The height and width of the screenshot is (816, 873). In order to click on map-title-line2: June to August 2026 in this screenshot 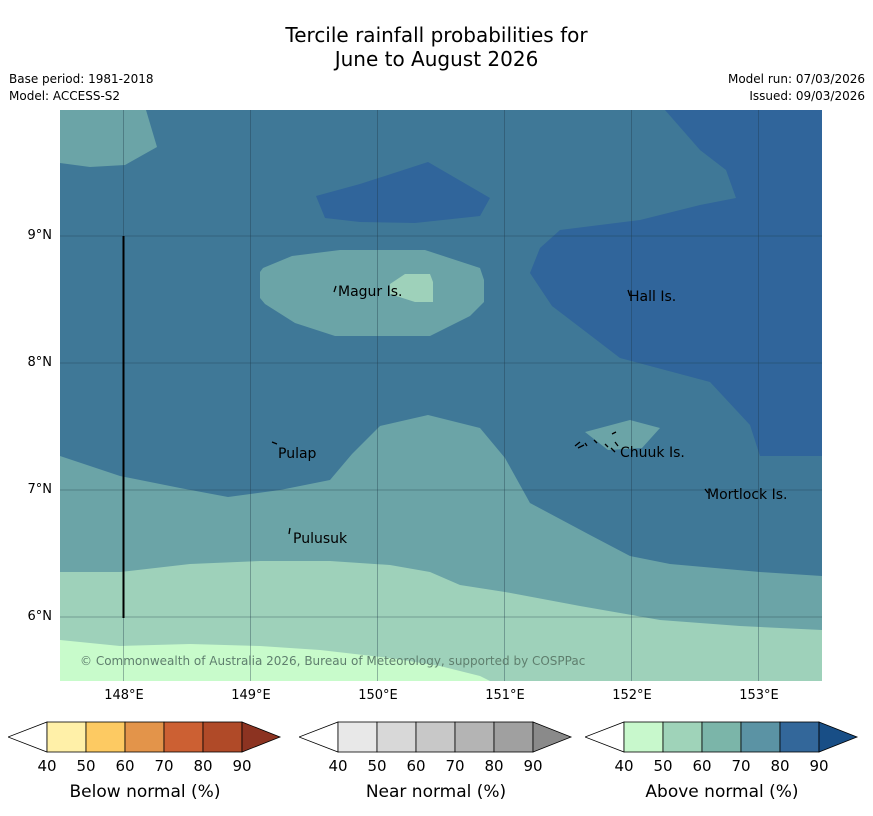, I will do `click(436, 59)`.